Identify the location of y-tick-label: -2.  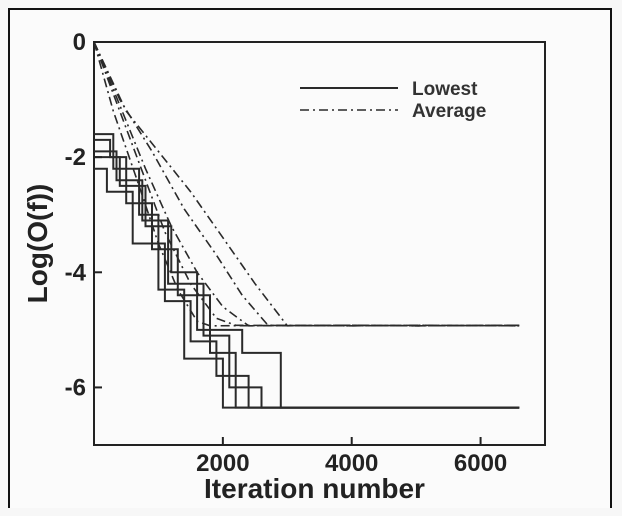
(75, 157).